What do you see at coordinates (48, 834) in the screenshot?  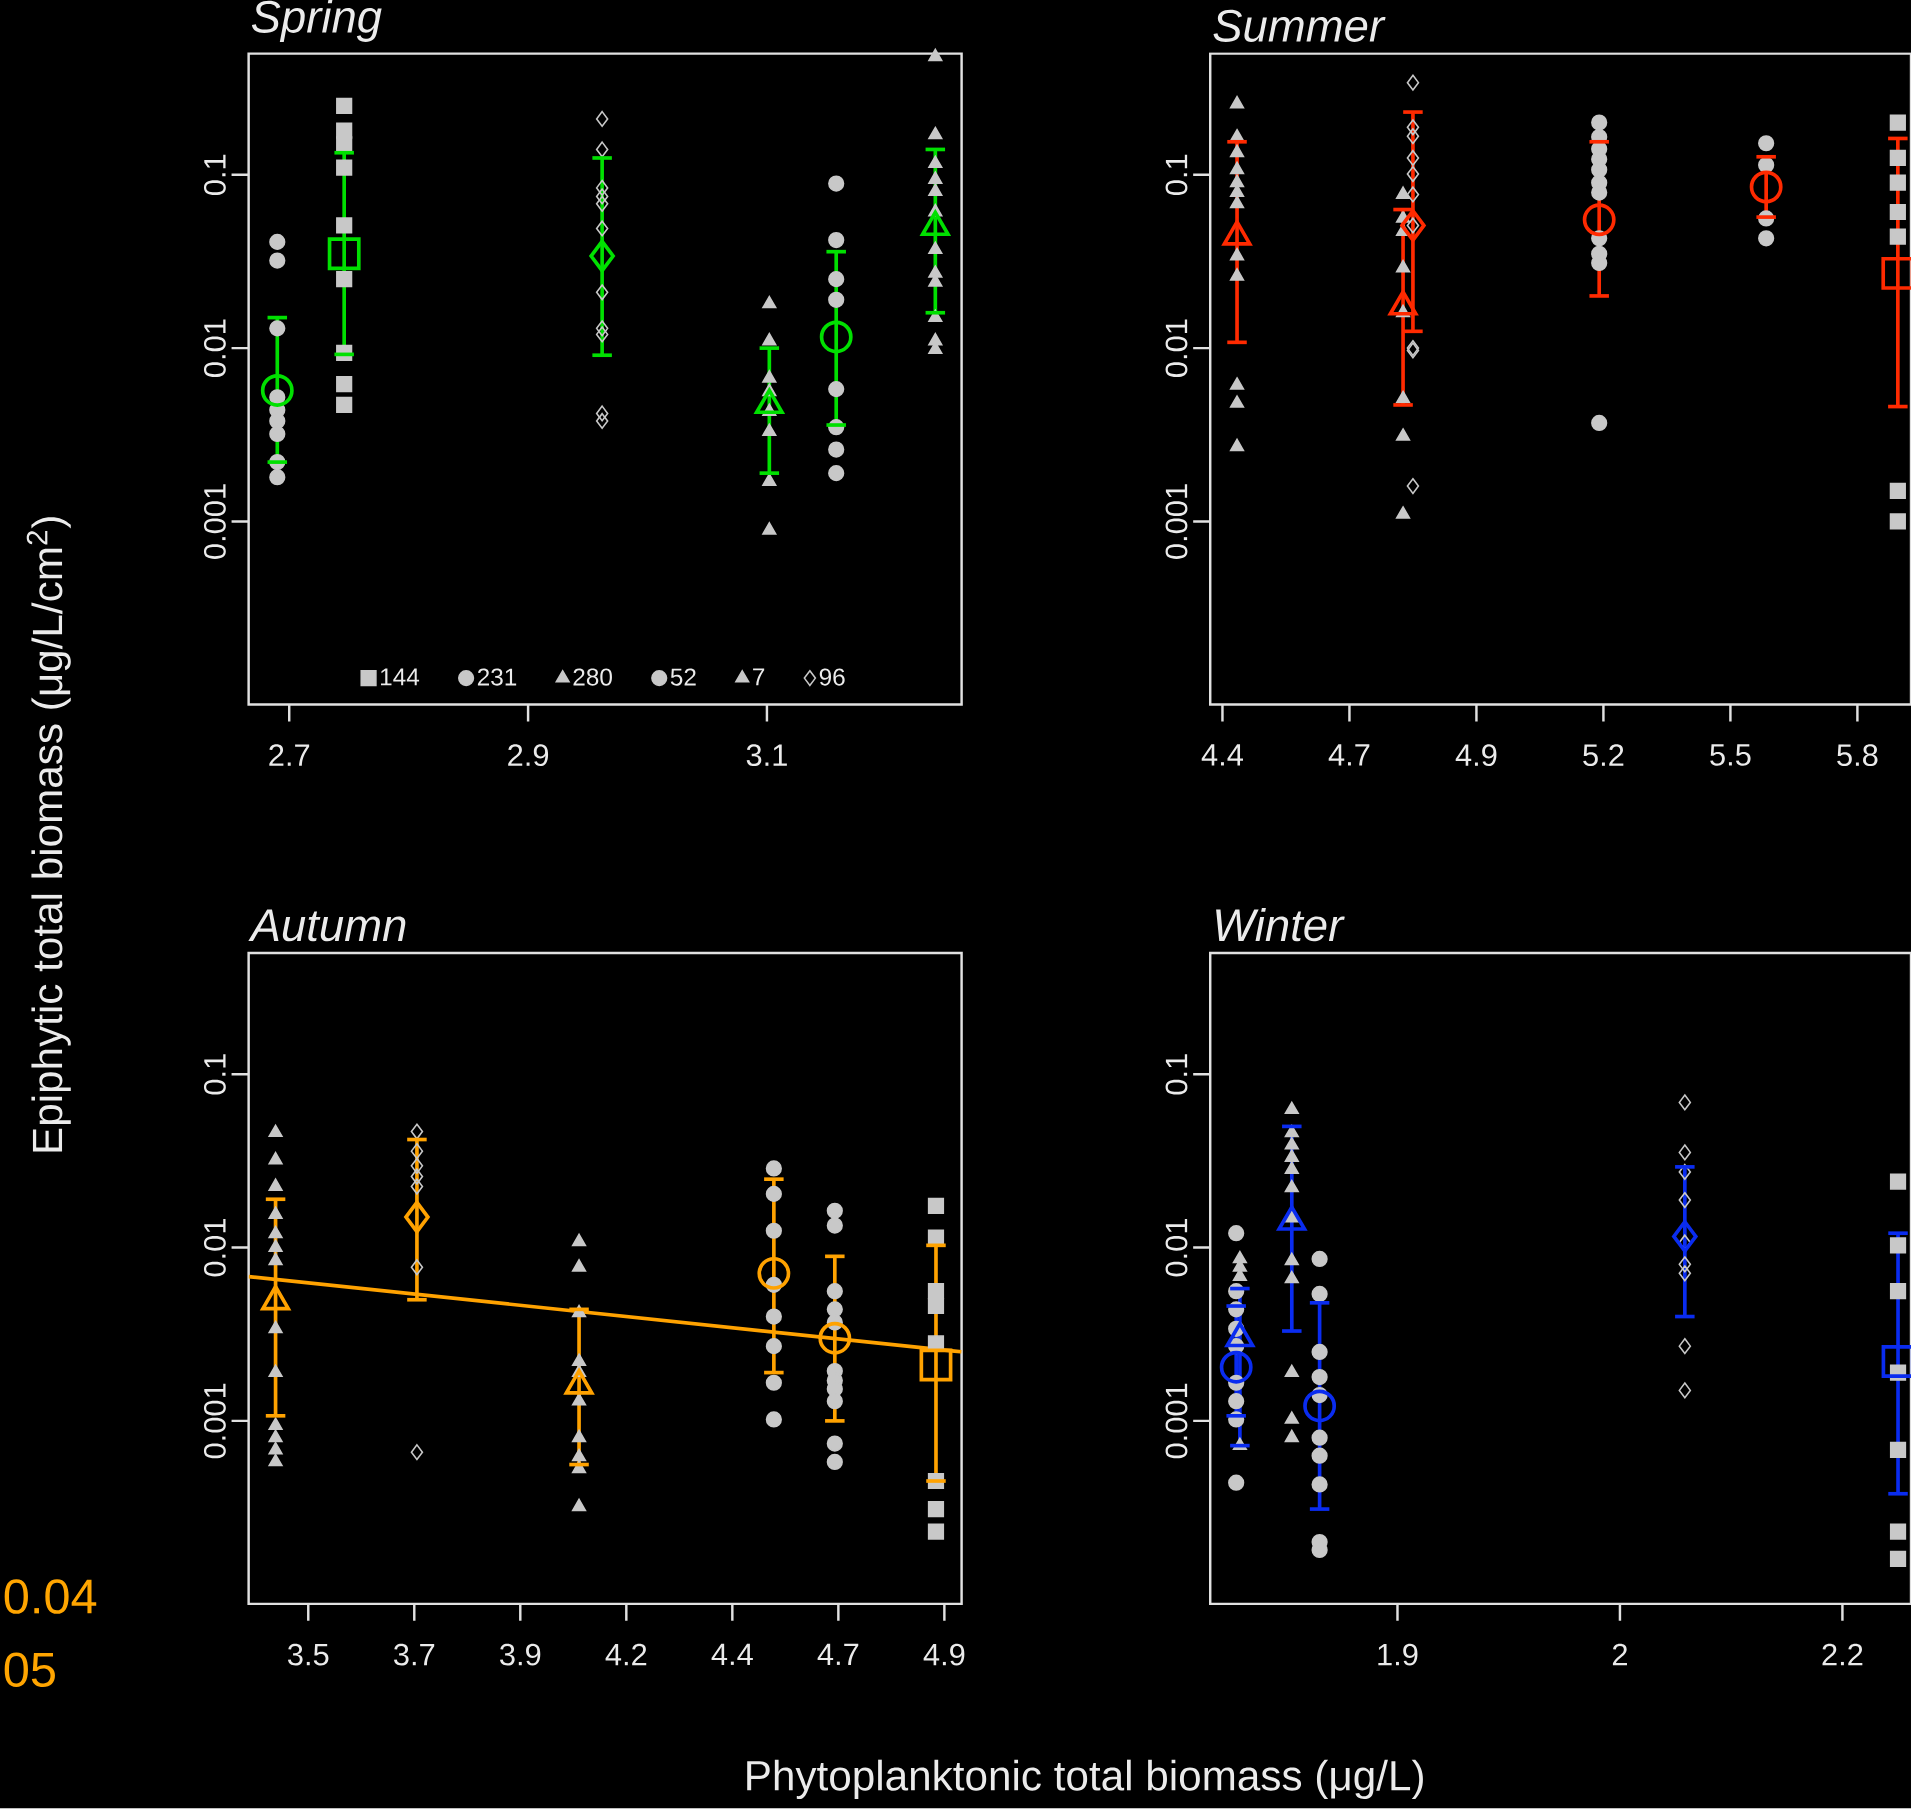 I see `y-axis-title: Epiphytic total biomass (μg/L/cm$^{2}$)` at bounding box center [48, 834].